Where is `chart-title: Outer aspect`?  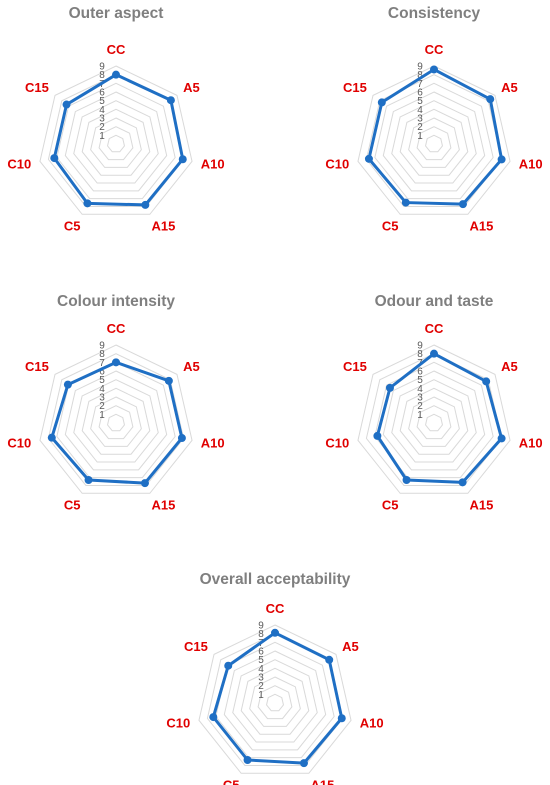
chart-title: Outer aspect is located at coordinates (116, 13).